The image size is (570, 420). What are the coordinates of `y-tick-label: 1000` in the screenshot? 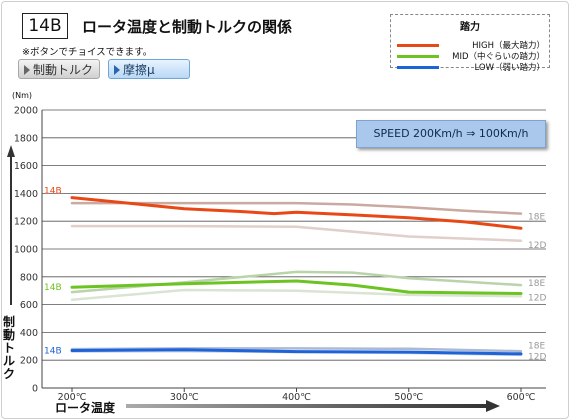 It's located at (26, 250).